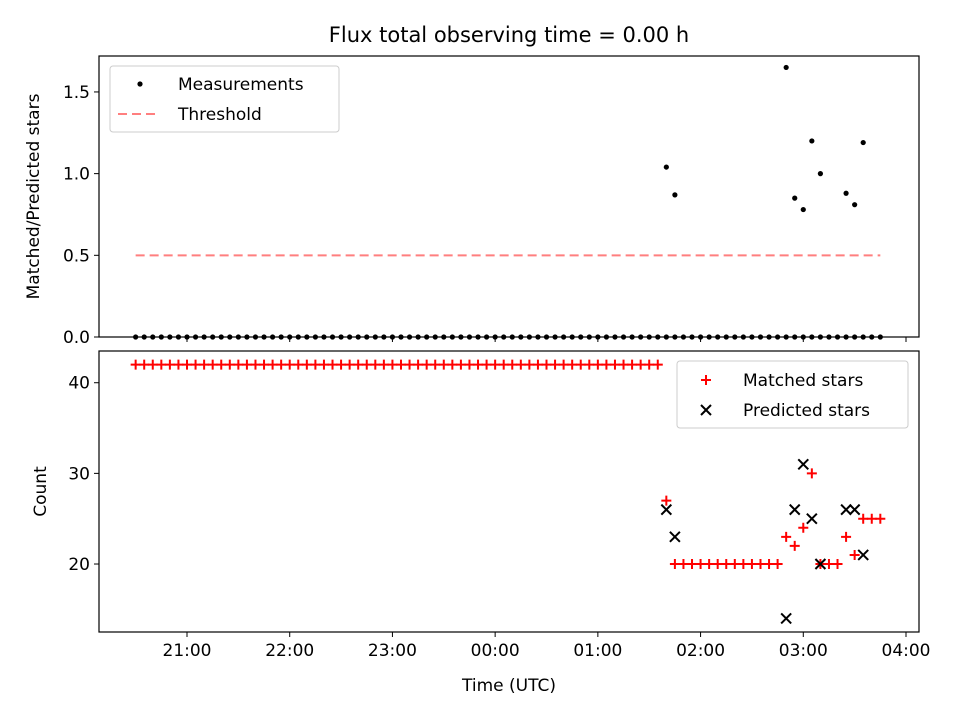 This screenshot has height=720, width=960. Describe the element at coordinates (79, 565) in the screenshot. I see `y-tick-label: 20` at that location.